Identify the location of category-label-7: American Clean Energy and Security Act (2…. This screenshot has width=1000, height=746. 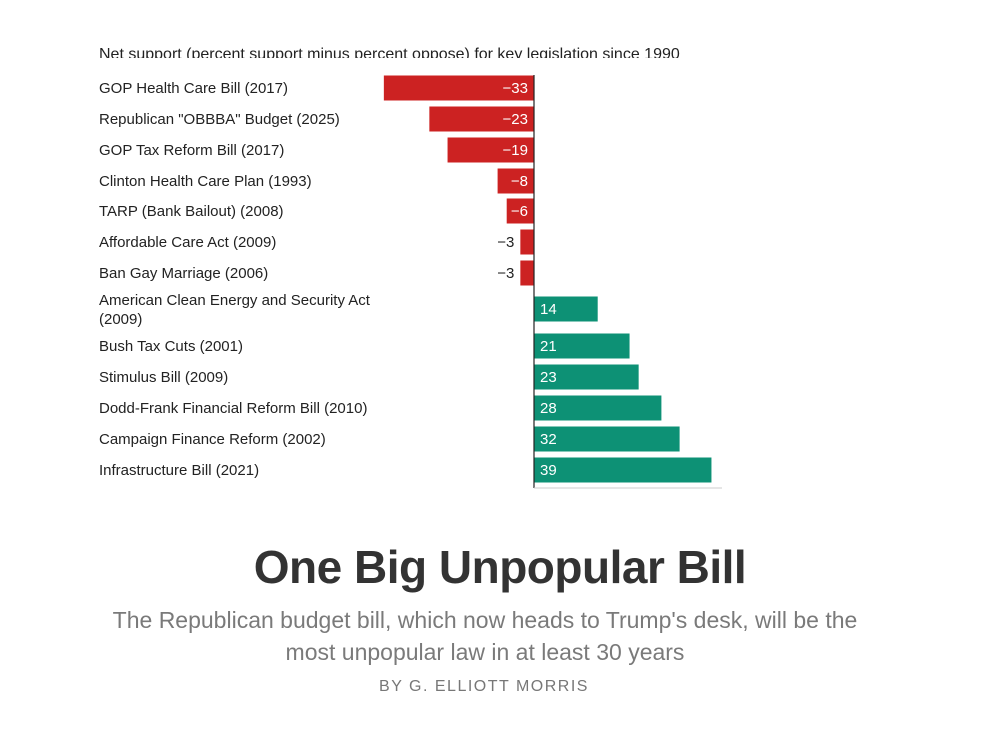
(235, 310).